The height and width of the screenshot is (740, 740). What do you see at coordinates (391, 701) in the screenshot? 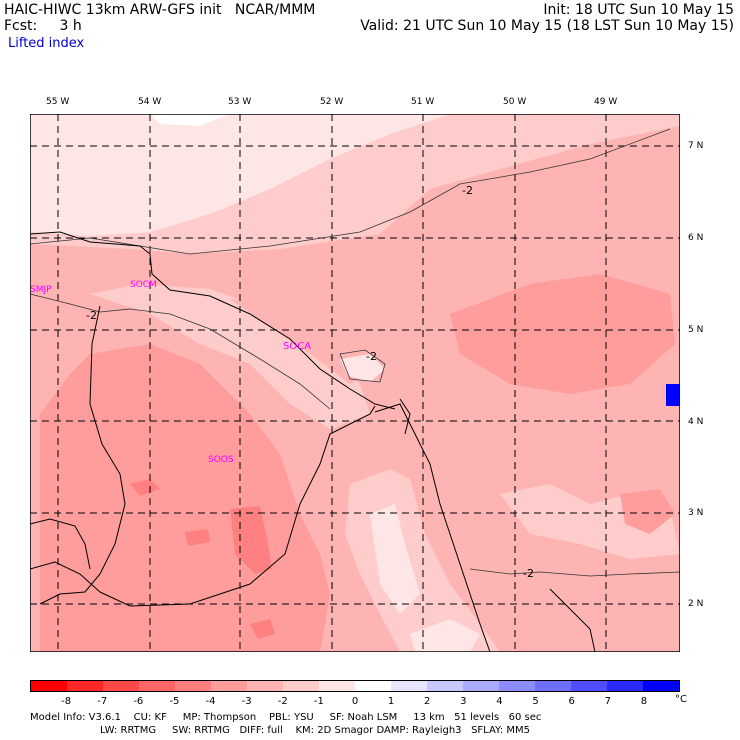
I see `colorbar-tick-label: 1` at bounding box center [391, 701].